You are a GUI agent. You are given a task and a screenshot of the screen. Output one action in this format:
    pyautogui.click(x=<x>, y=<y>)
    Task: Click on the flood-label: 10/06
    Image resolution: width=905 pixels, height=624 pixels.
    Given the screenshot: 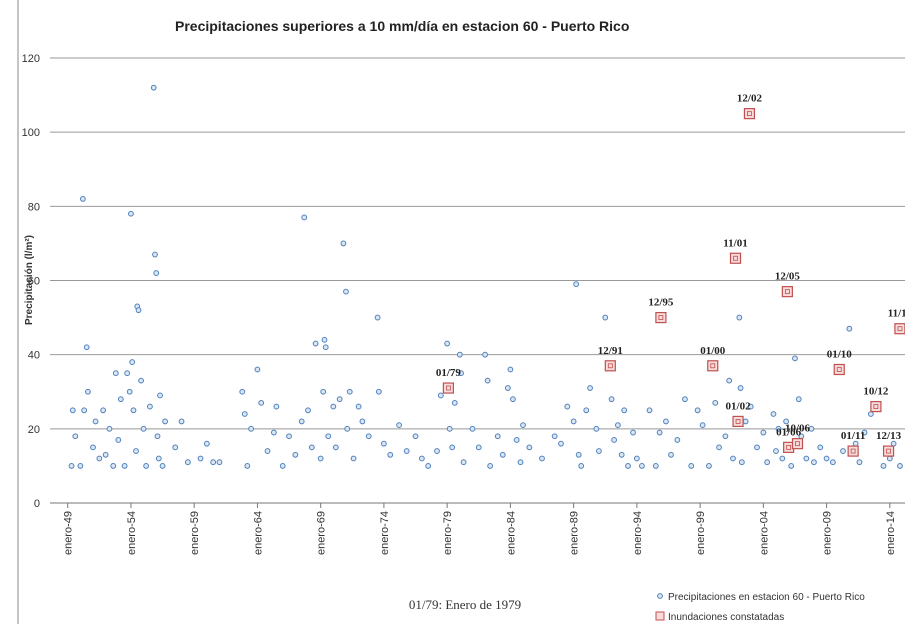 What is the action you would take?
    pyautogui.click(x=798, y=429)
    